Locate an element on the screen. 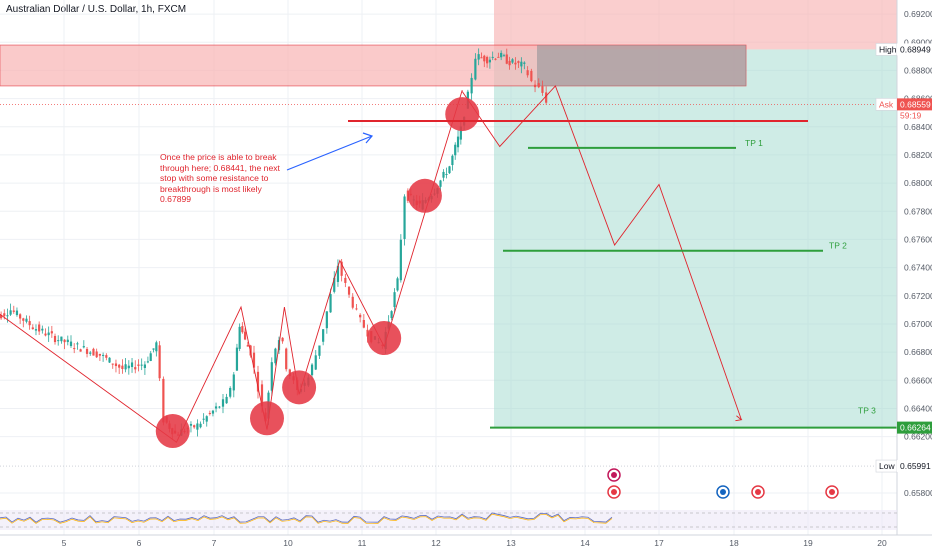 This screenshot has width=932, height=550. stop-zone is located at coordinates (695, 25).